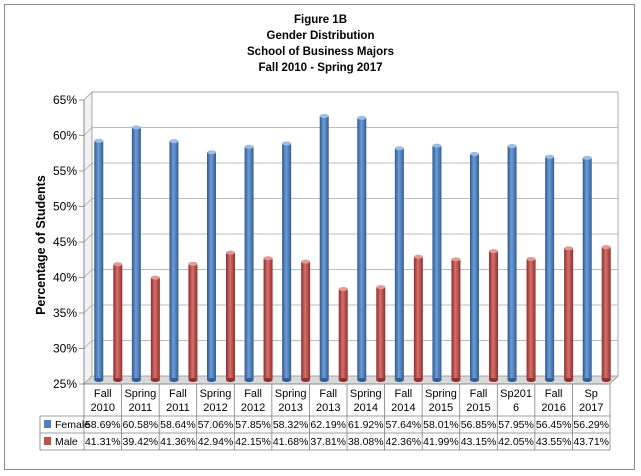  What do you see at coordinates (516, 425) in the screenshot?
I see `female-value-cell: 57.95%` at bounding box center [516, 425].